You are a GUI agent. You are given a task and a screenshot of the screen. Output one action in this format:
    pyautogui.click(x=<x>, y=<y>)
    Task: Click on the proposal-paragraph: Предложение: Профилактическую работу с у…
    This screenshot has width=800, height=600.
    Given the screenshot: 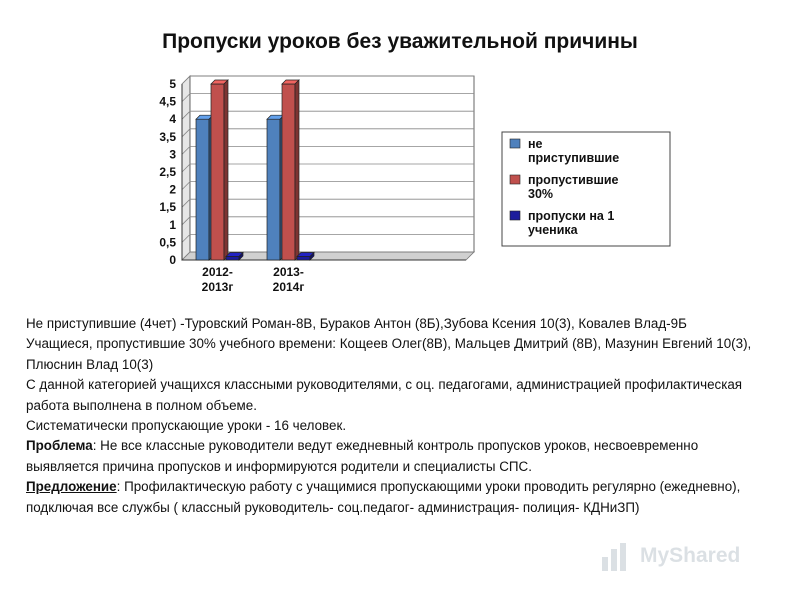 What is the action you would take?
    pyautogui.click(x=396, y=497)
    